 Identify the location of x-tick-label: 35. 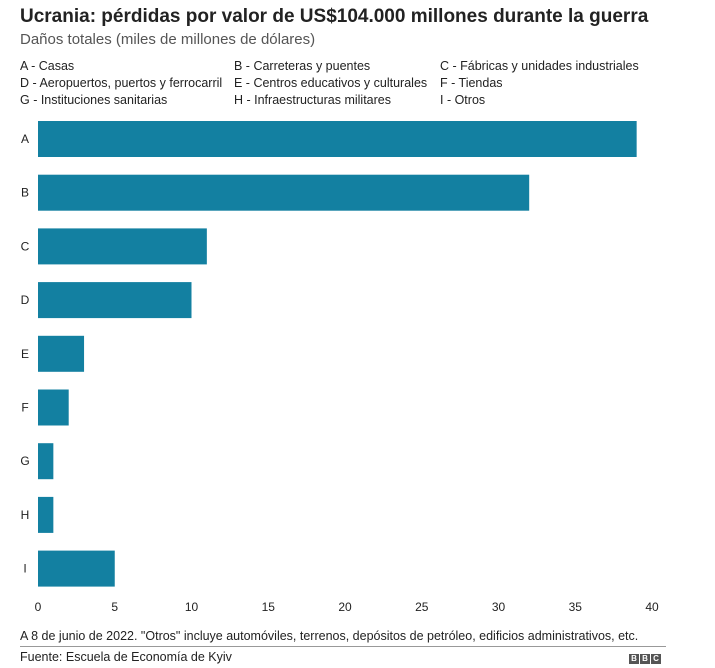
(576, 607).